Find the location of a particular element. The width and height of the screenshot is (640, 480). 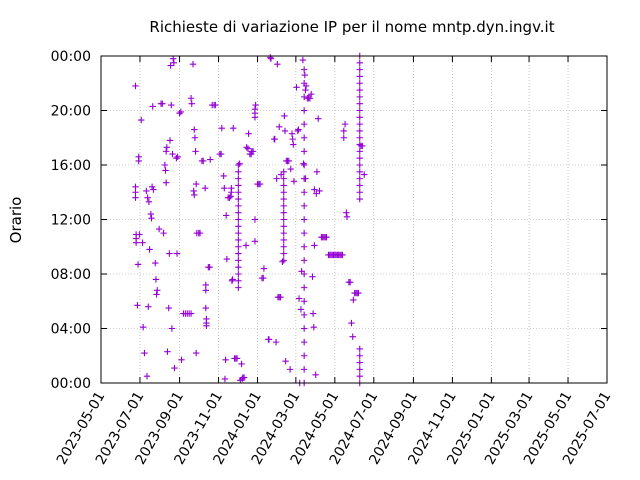

y-tick-label: 04:00 is located at coordinates (71, 330).